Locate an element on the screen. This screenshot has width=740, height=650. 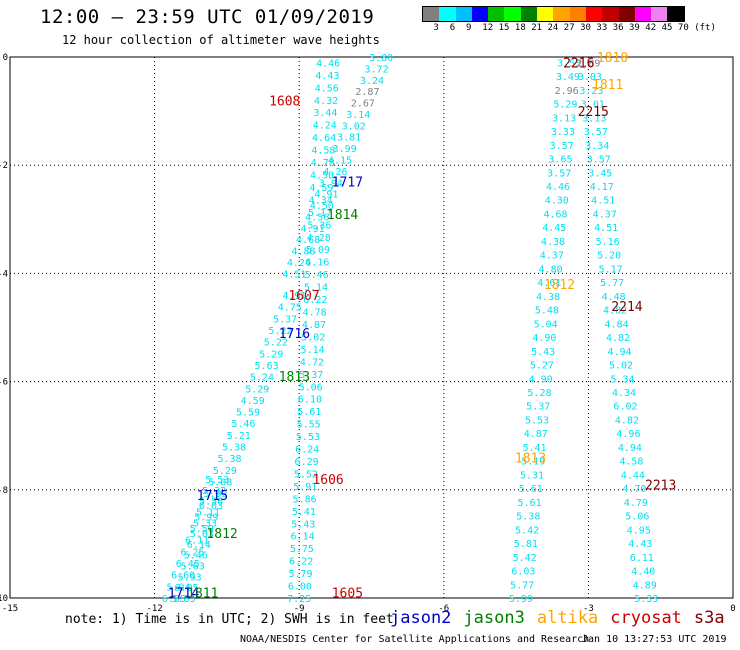
wave-height-point: 4.84 is located at coordinates (617, 324).